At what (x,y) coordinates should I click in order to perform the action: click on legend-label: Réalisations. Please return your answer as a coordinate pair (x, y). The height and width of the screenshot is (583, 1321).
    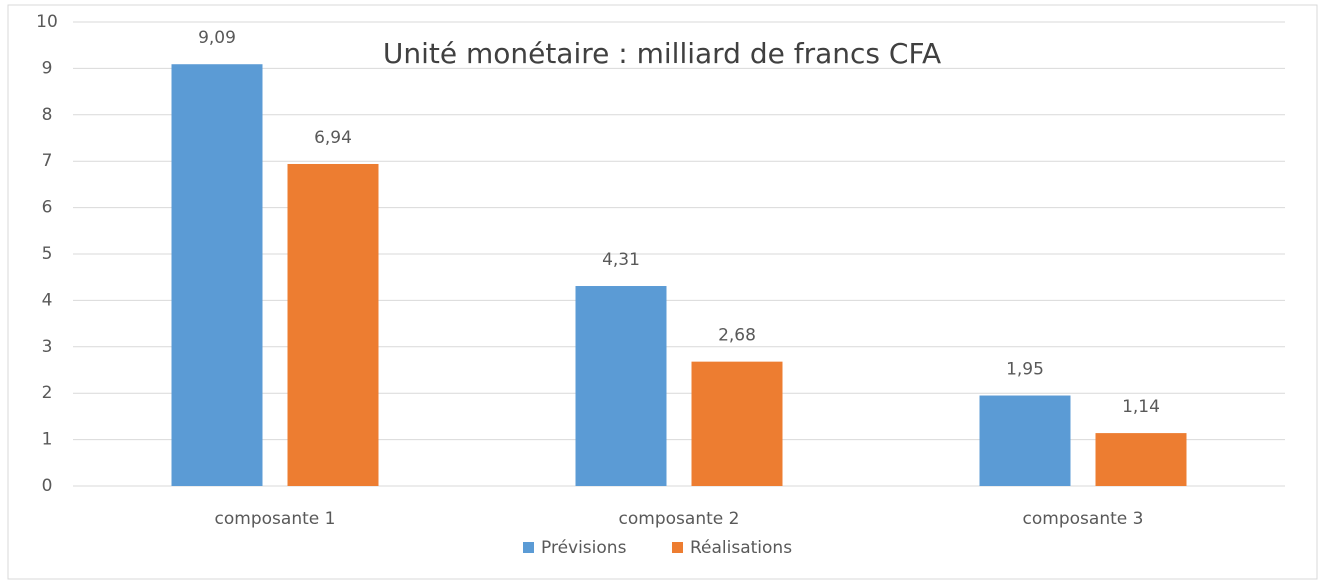
    Looking at the image, I should click on (741, 548).